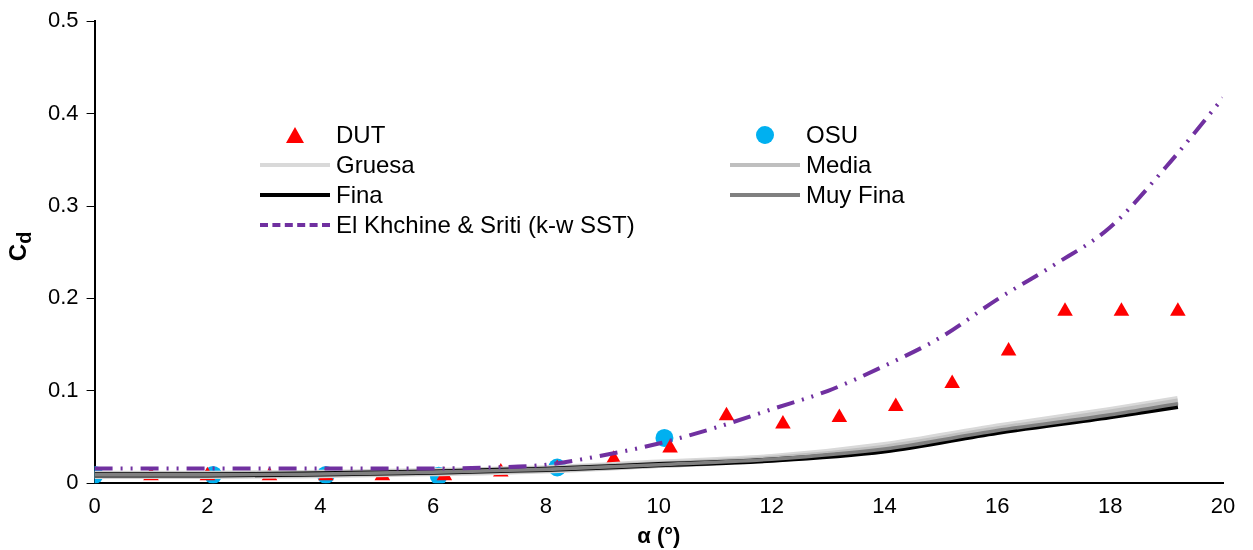 This screenshot has width=1253, height=550. What do you see at coordinates (659, 535) in the screenshot?
I see `x-axis-title: α (°)` at bounding box center [659, 535].